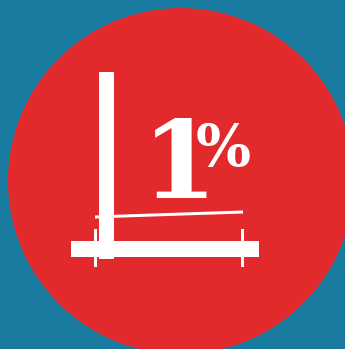  I want to click on badge-unit: %, so click(223, 146).